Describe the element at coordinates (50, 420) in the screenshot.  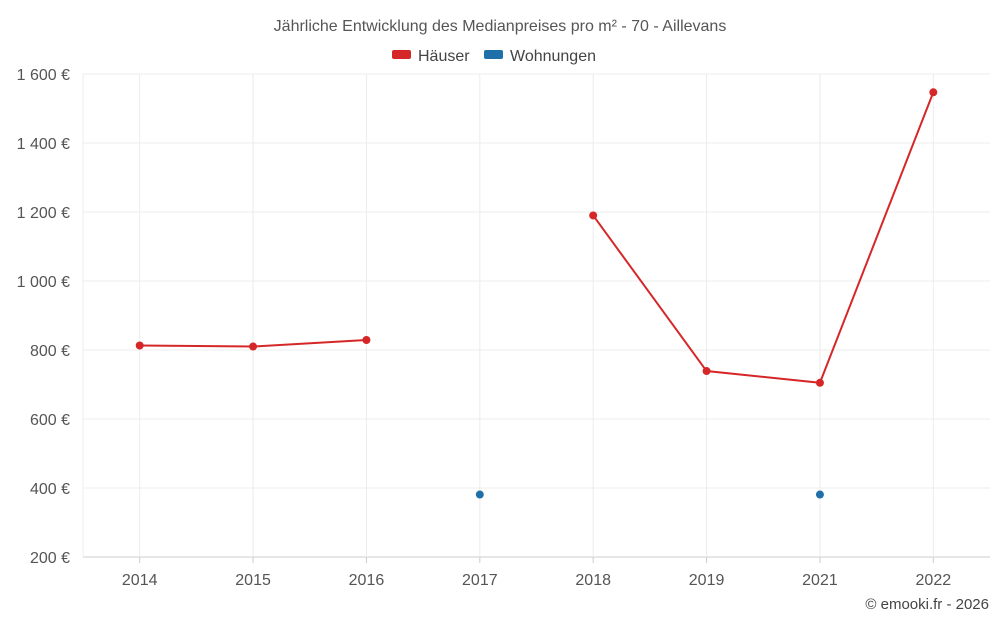
I see `y-tick-label: 600 €` at that location.